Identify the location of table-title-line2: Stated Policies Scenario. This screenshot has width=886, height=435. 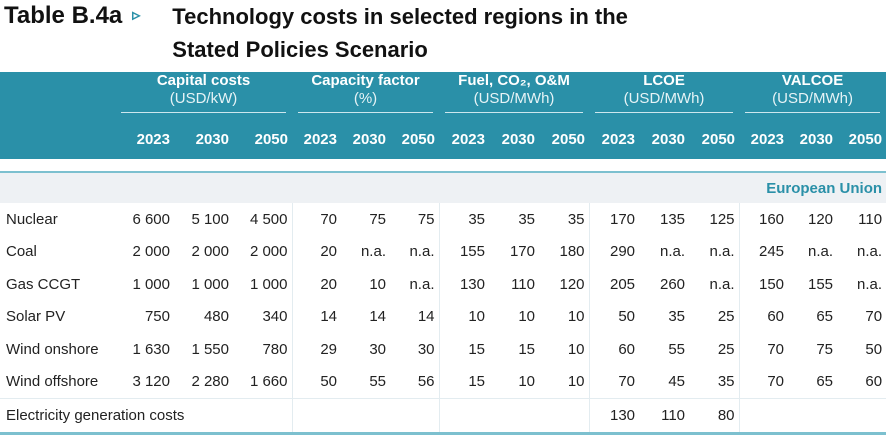
(300, 49).